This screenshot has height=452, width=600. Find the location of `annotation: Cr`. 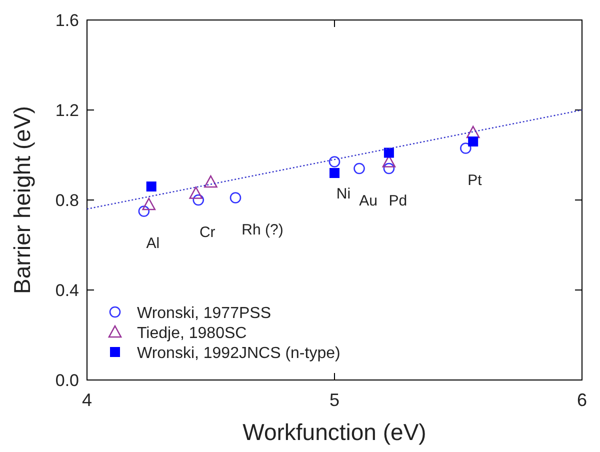

annotation: Cr is located at coordinates (207, 232).